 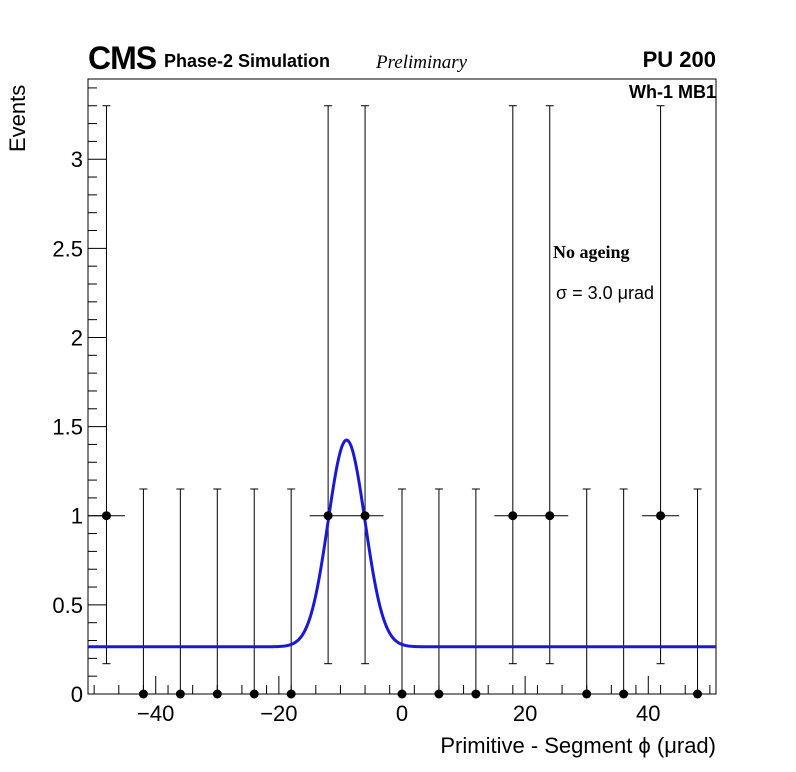 I want to click on ageing-label: No ageing, so click(x=591, y=252).